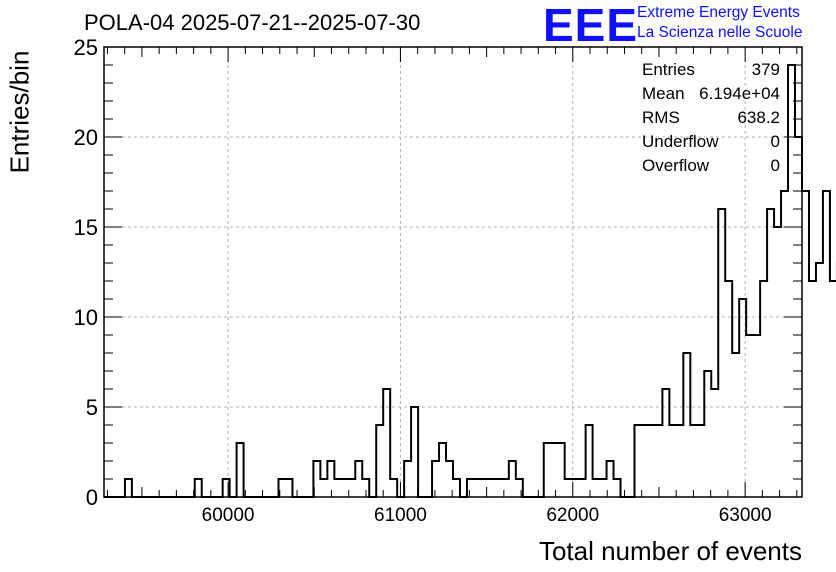 The height and width of the screenshot is (572, 836). I want to click on stats-row-underflow: Underflow 0, so click(711, 144).